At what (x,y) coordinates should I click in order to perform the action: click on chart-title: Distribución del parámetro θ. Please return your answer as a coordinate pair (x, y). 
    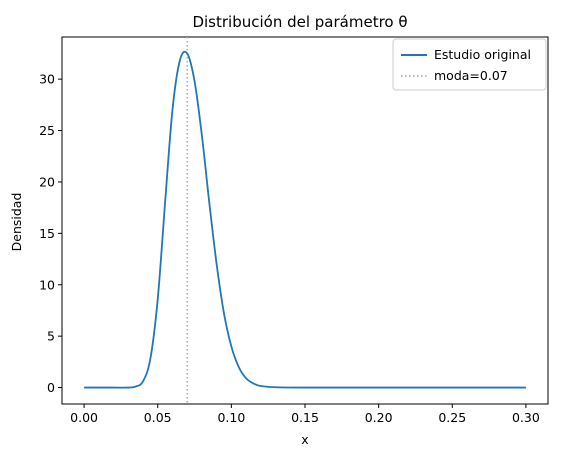
    Looking at the image, I should click on (299, 22).